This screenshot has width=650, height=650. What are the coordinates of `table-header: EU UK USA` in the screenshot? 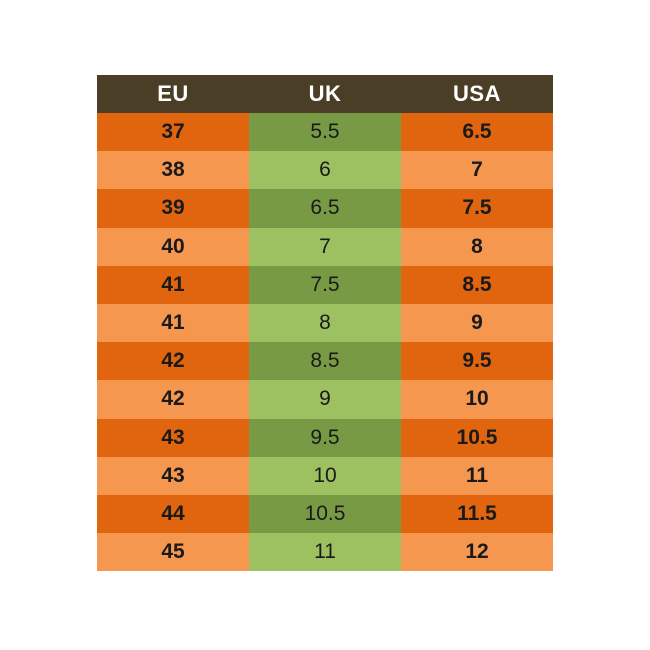 It's located at (325, 94).